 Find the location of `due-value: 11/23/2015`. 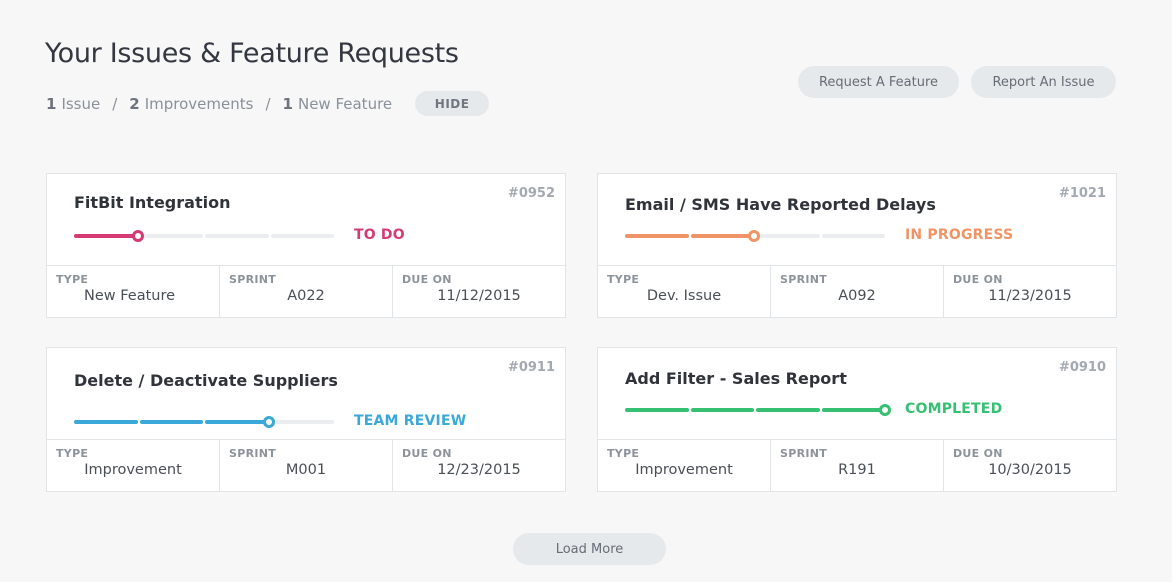

due-value: 11/23/2015 is located at coordinates (1030, 296).